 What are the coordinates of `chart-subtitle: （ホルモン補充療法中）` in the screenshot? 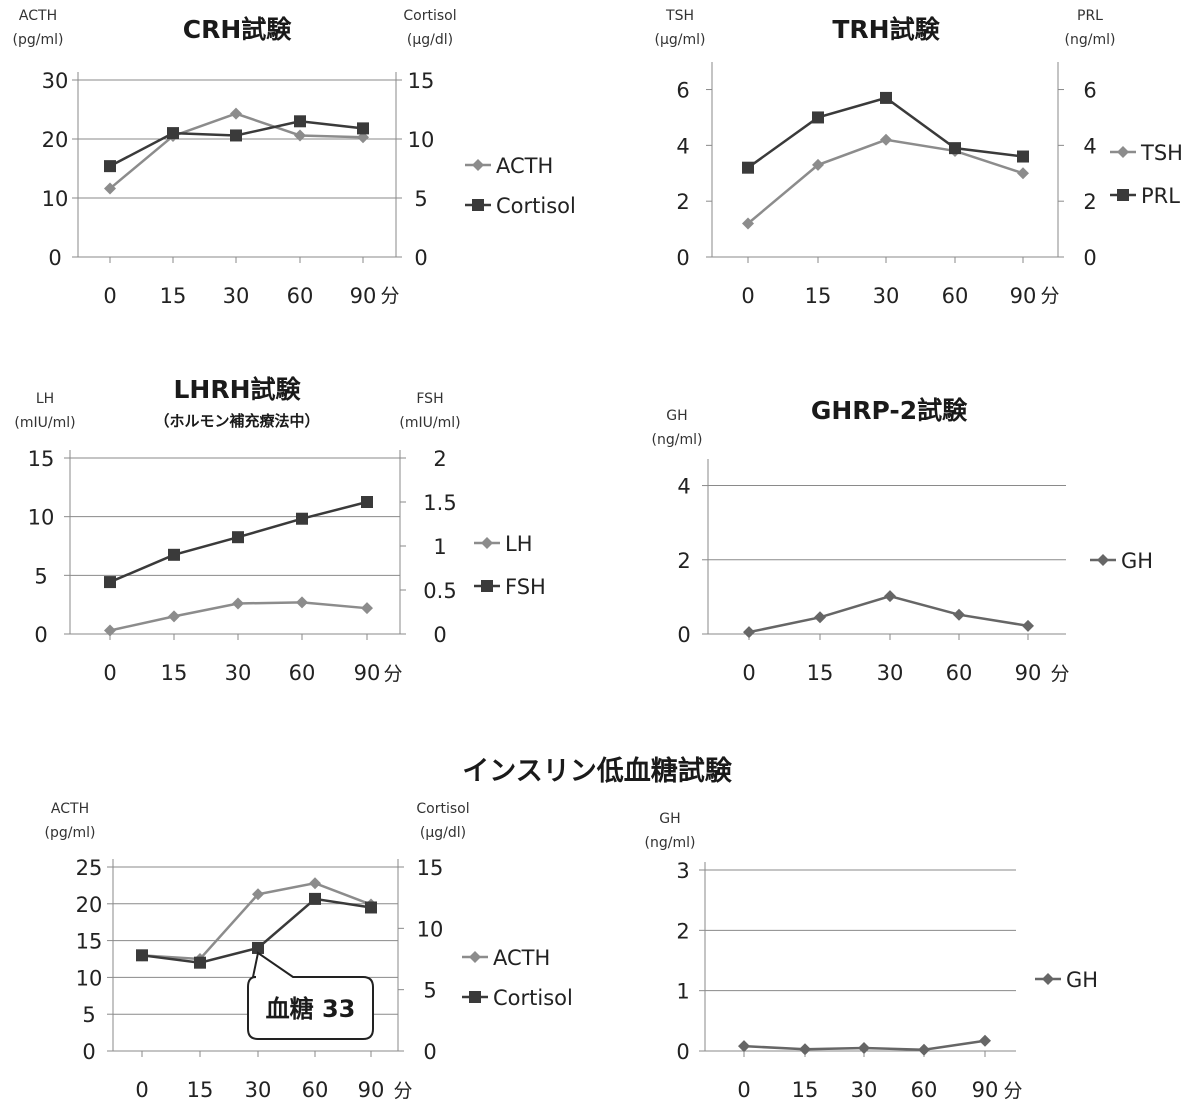 It's located at (236, 421).